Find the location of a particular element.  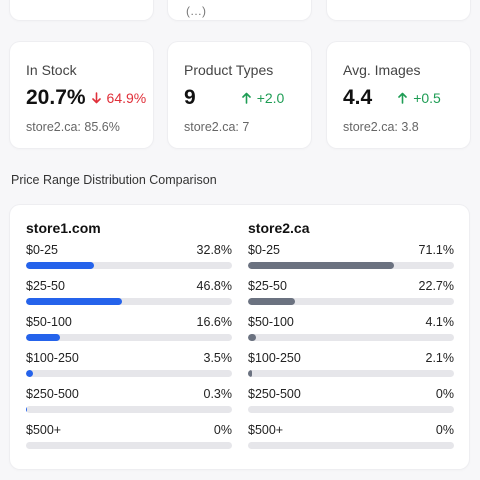

range-percent: 4.1% is located at coordinates (440, 322).